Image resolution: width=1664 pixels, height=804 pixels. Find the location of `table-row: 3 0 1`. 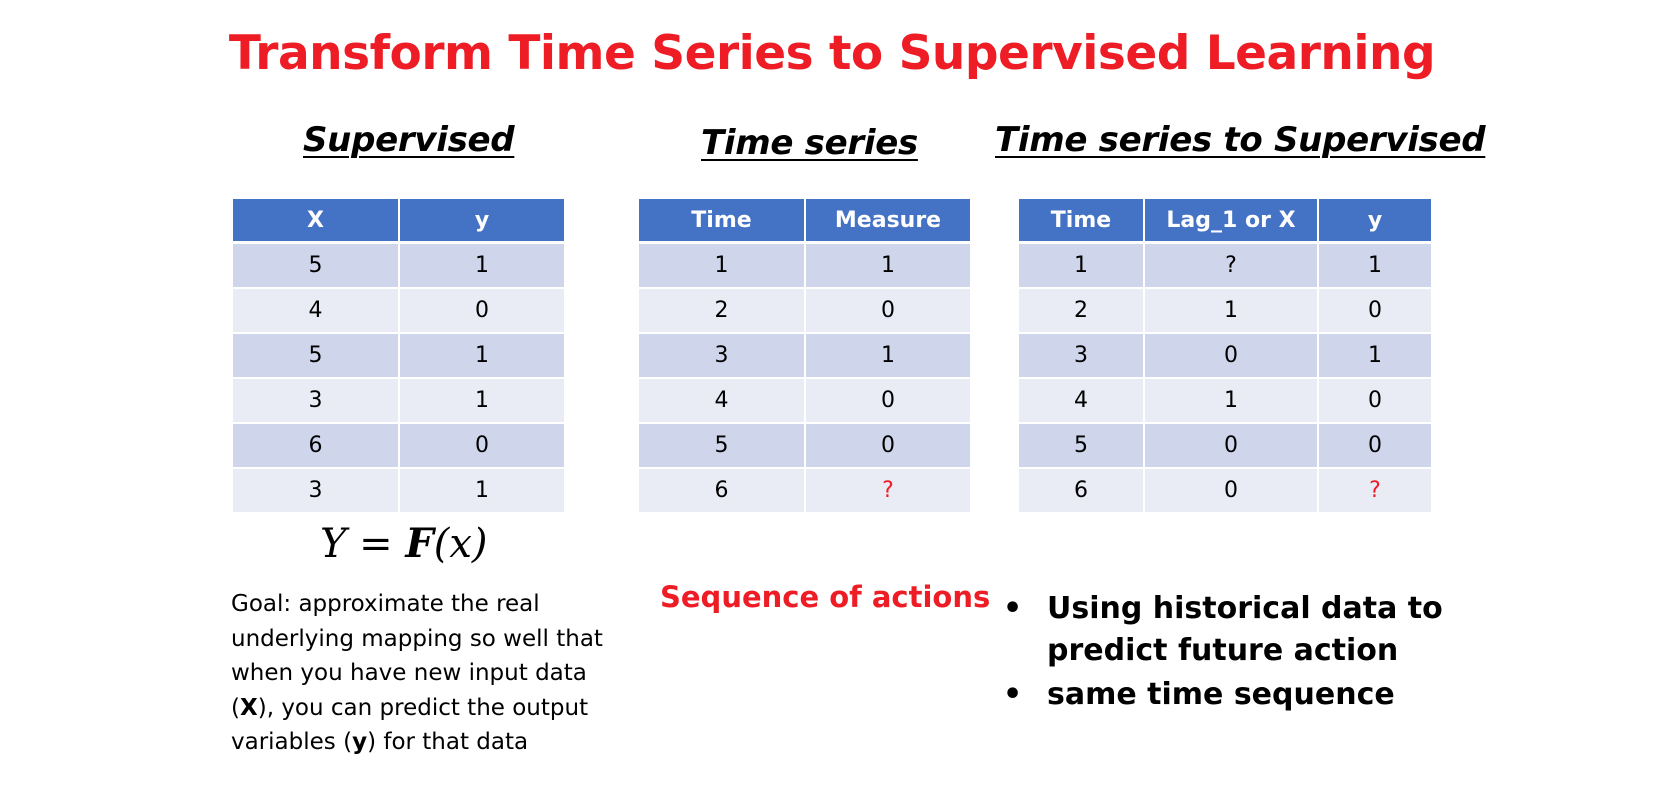

table-row: 3 0 1 is located at coordinates (1225, 355).